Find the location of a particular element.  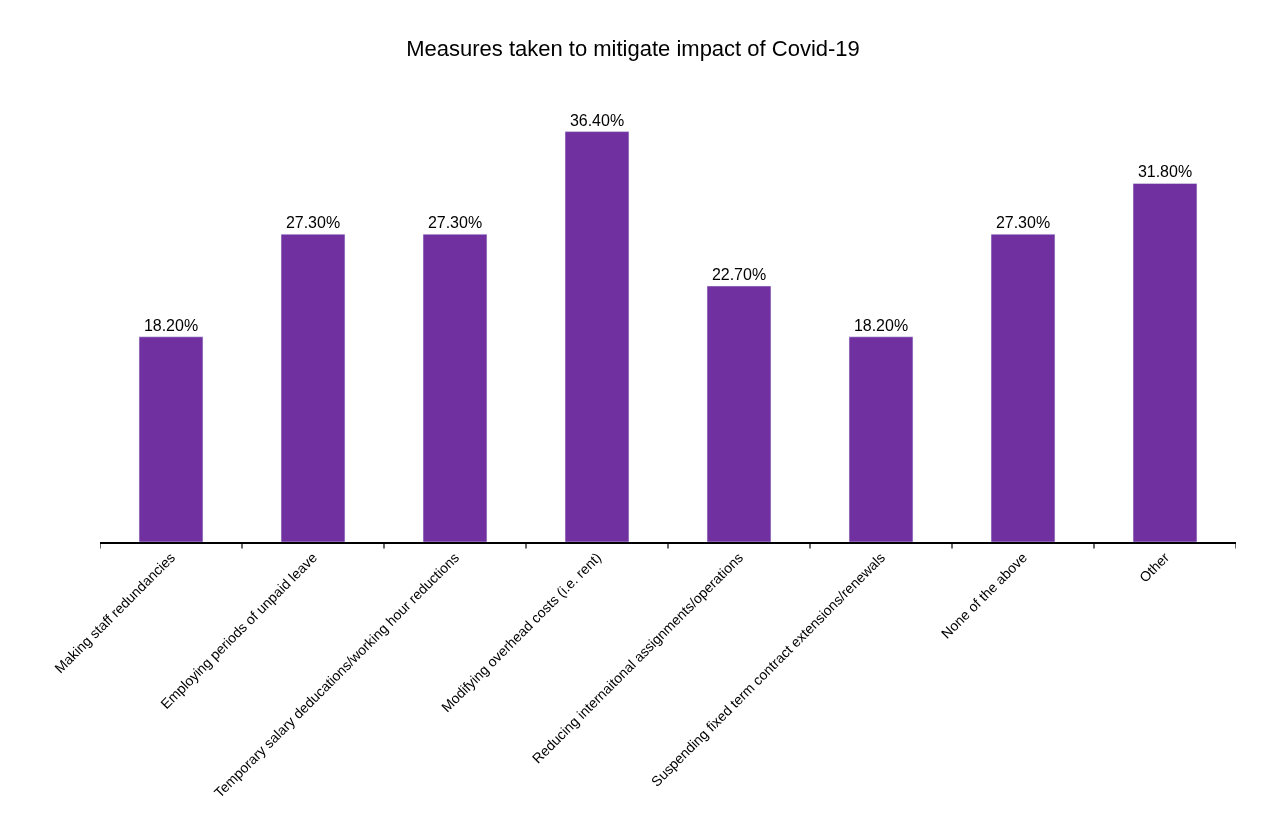

data-label: 31.80% is located at coordinates (1165, 172).